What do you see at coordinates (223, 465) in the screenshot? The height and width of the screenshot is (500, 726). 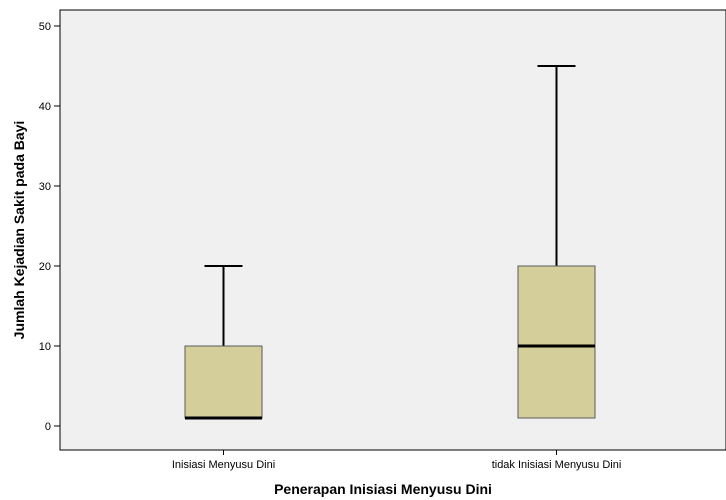 I see `x-category-label: Inisiasi Menyusu Dini` at bounding box center [223, 465].